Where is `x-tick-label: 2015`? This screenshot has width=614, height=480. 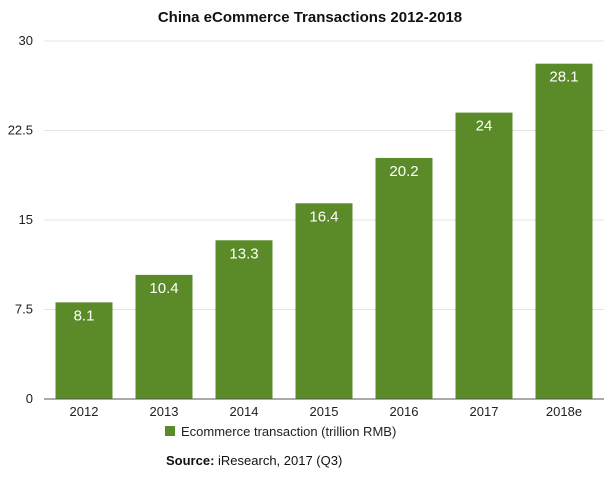
x-tick-label: 2015 is located at coordinates (324, 411).